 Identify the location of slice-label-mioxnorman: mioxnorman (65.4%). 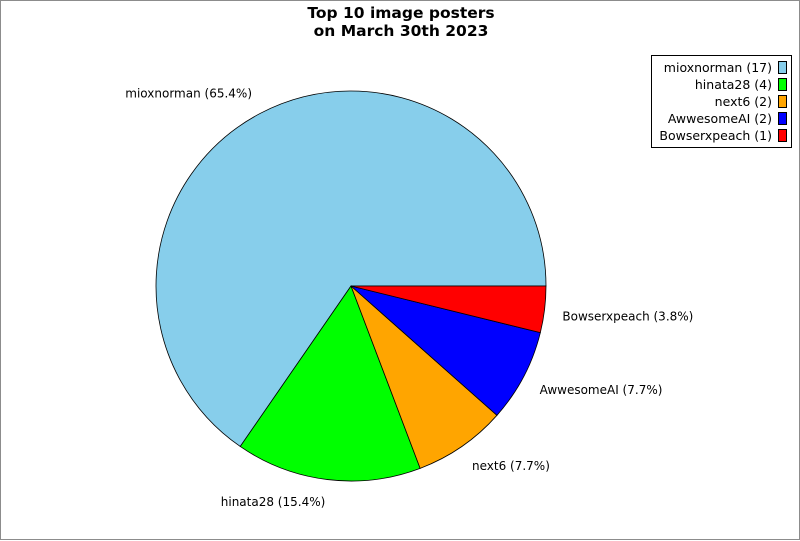
(188, 93).